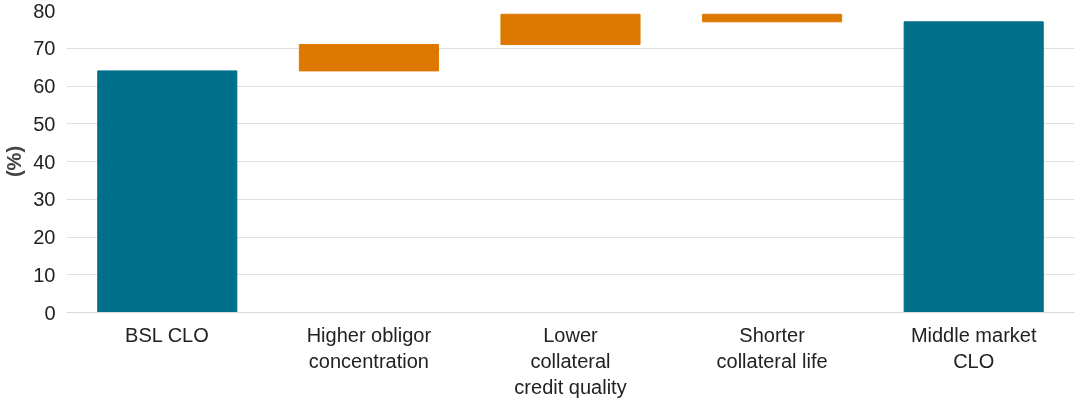 The height and width of the screenshot is (401, 1084). Describe the element at coordinates (44, 199) in the screenshot. I see `y-tick-label: 30` at that location.